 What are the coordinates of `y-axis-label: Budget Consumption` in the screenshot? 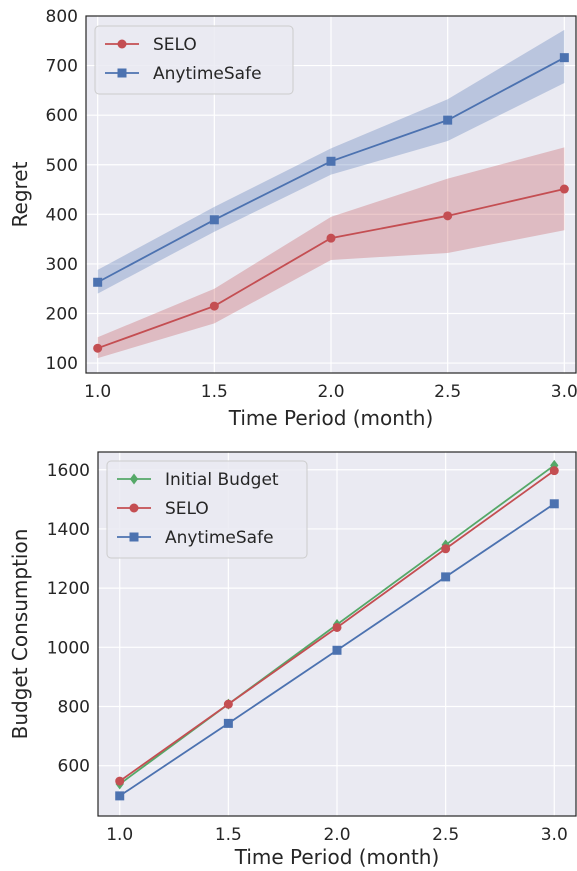 It's located at (20, 634).